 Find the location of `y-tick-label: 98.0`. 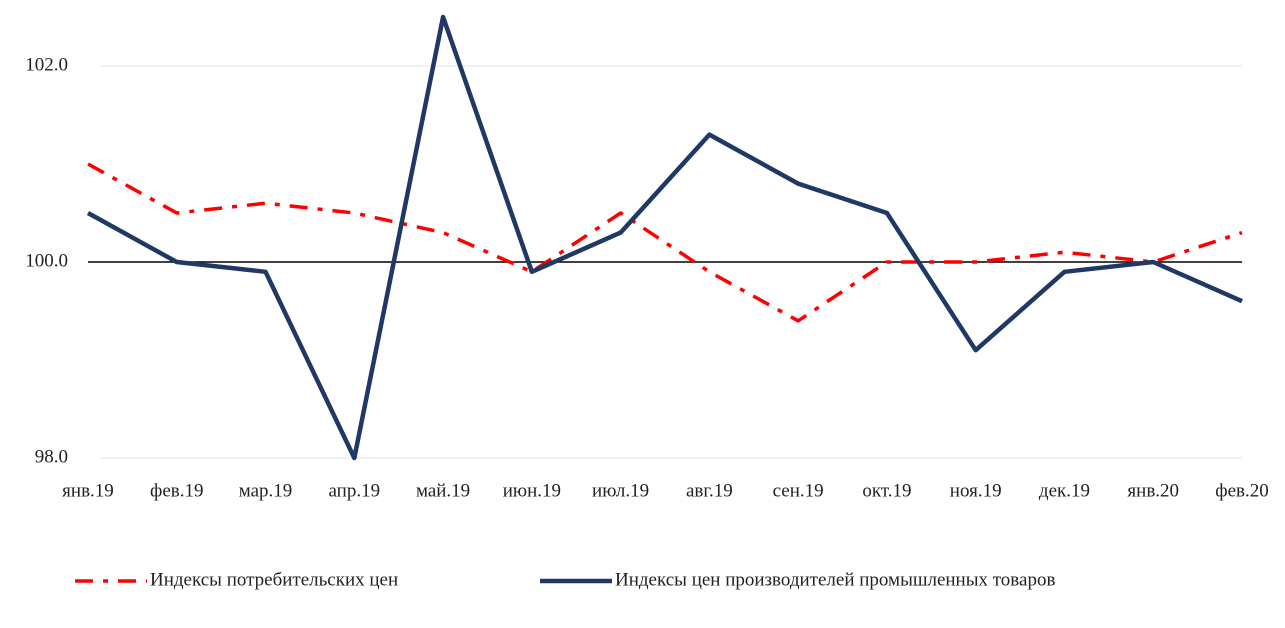

y-tick-label: 98.0 is located at coordinates (51, 456).